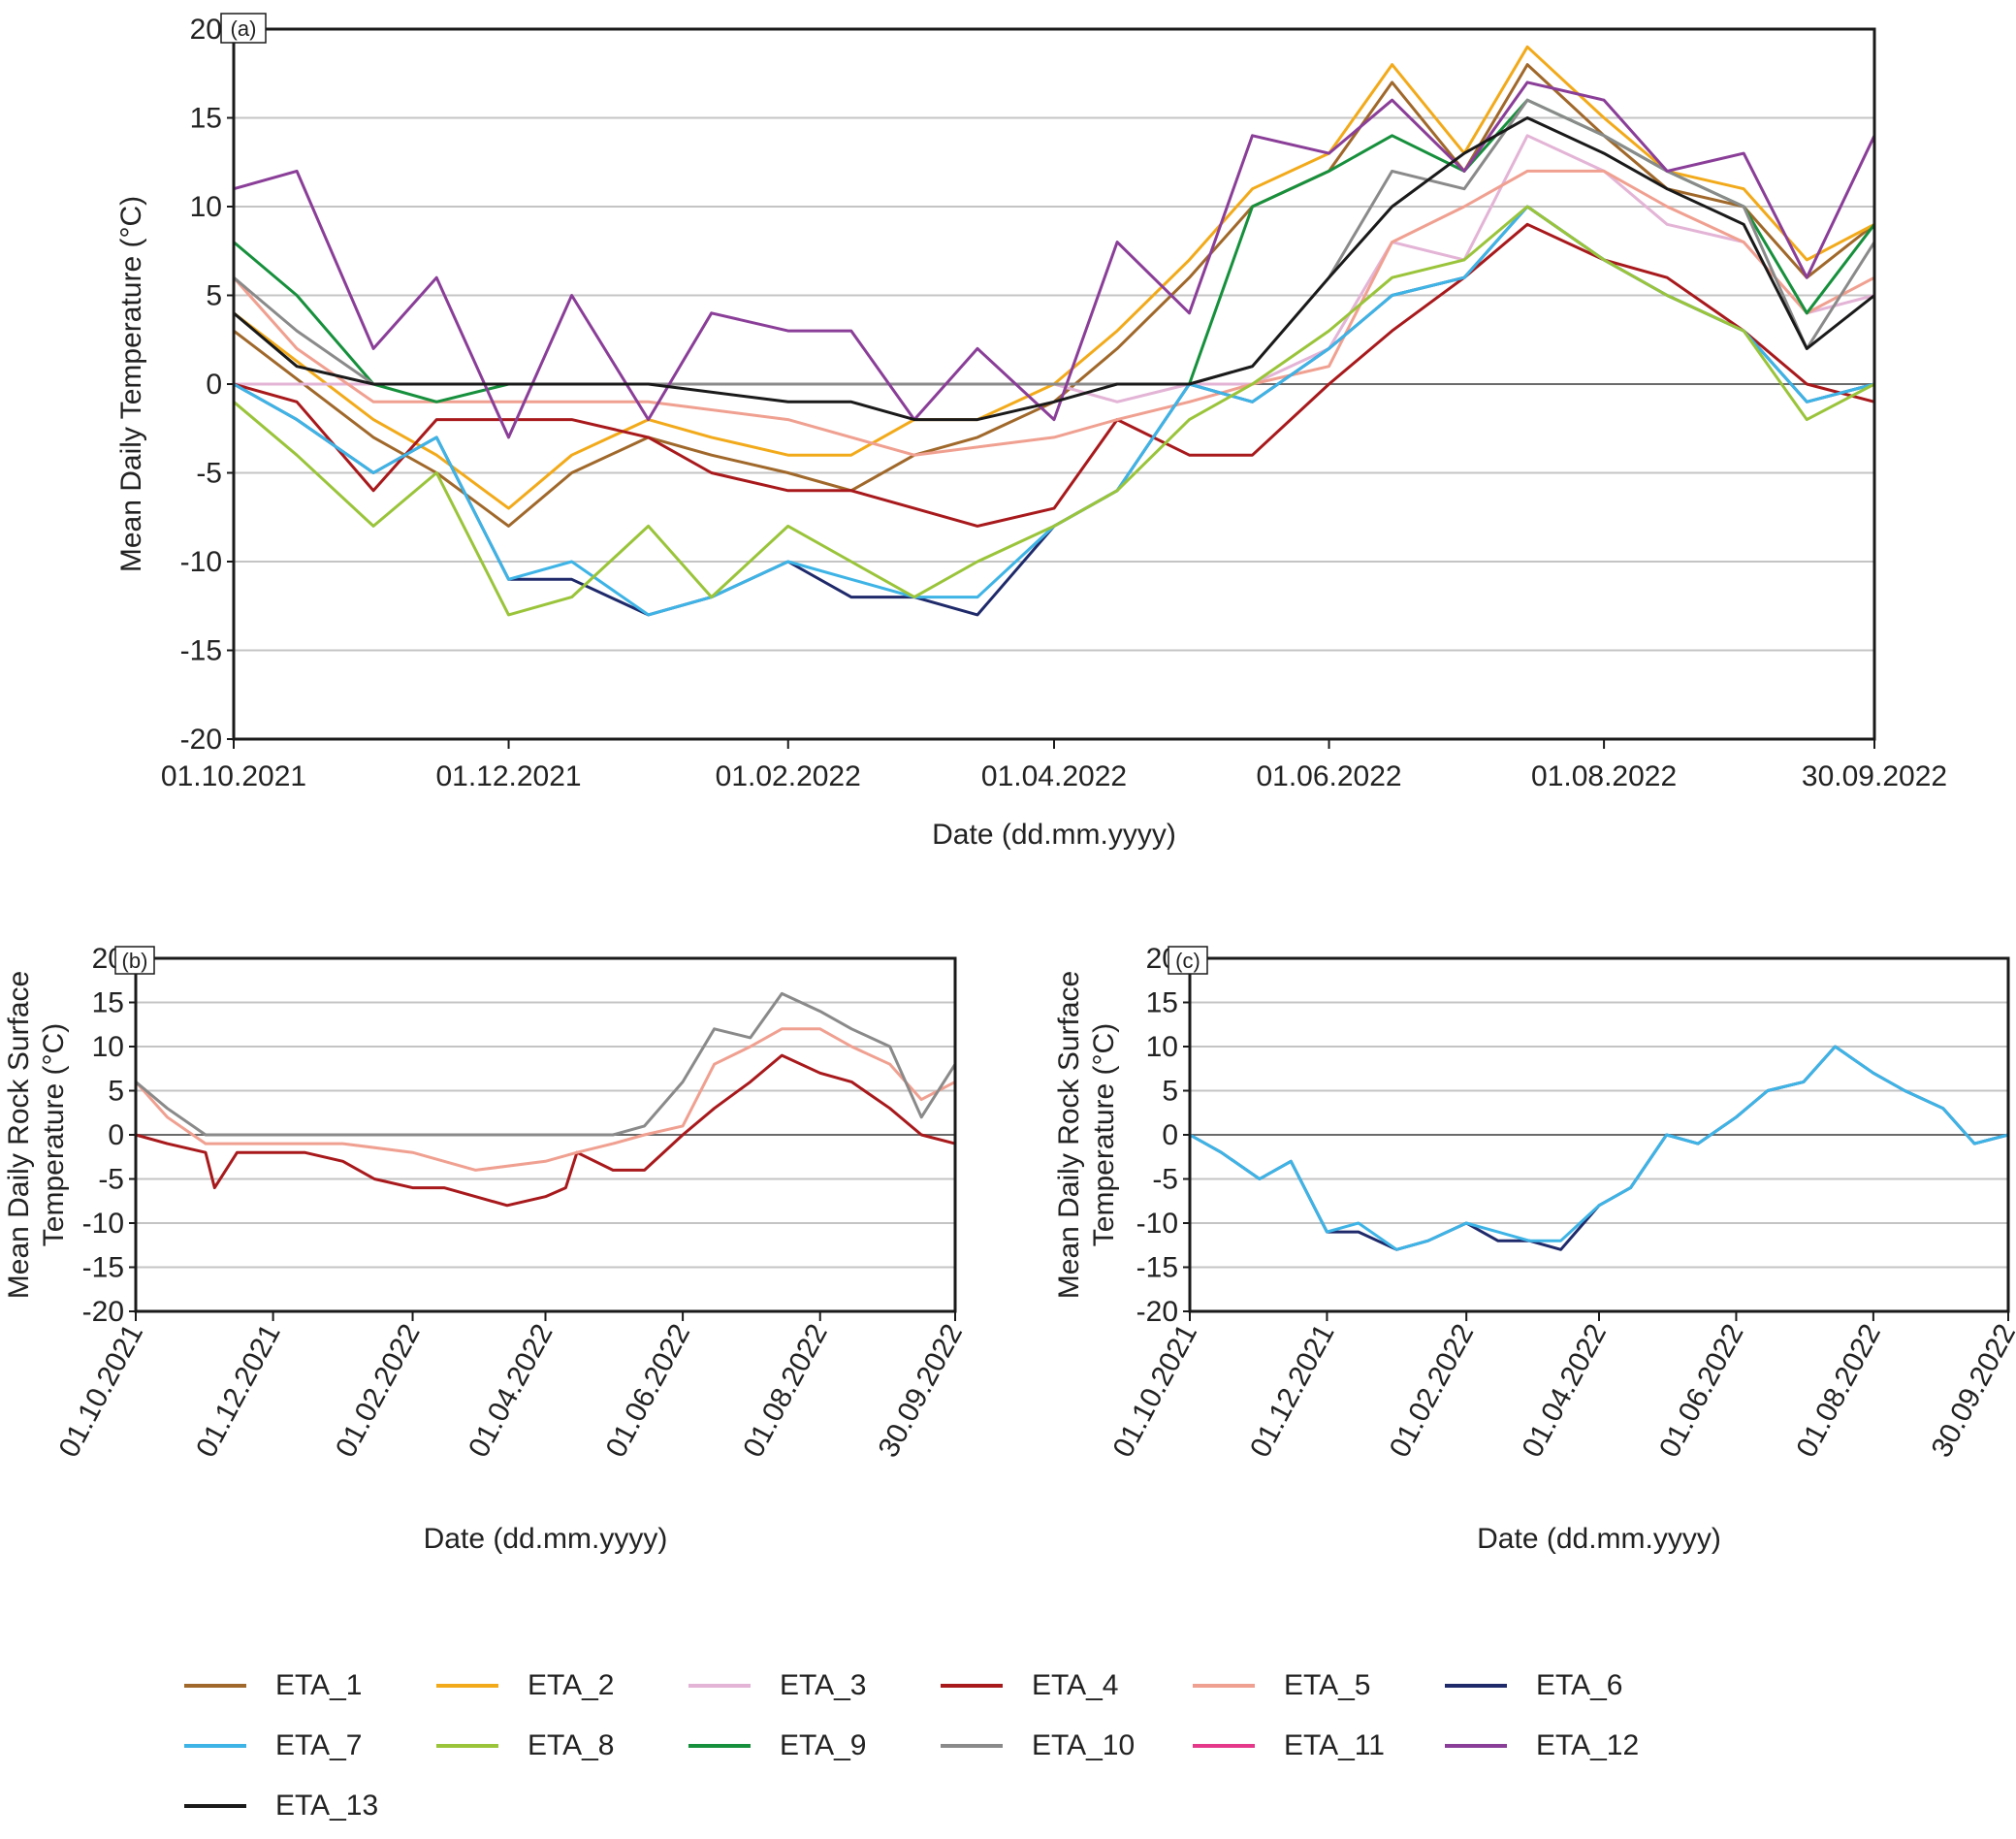  I want to click on panel-c-y-axis-title-line: Temperature (°C), so click(1104, 1134).